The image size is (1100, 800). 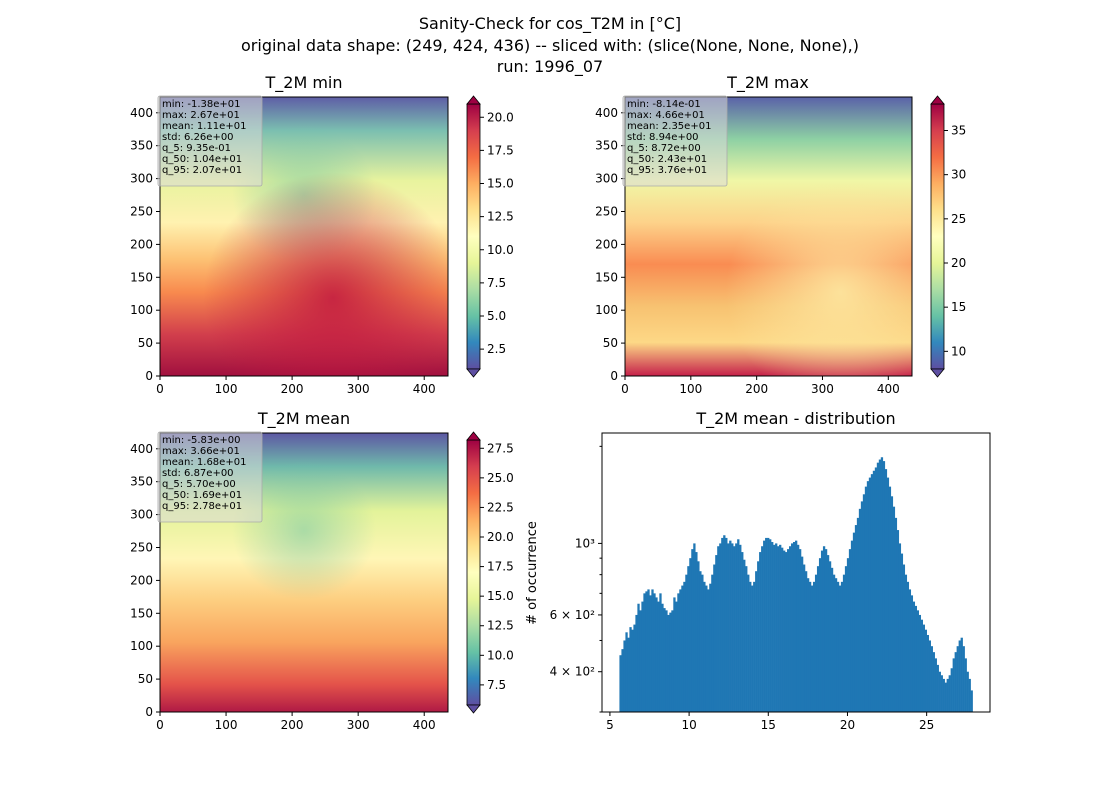 I want to click on colorbar-tick-label: 15.0, so click(x=500, y=596).